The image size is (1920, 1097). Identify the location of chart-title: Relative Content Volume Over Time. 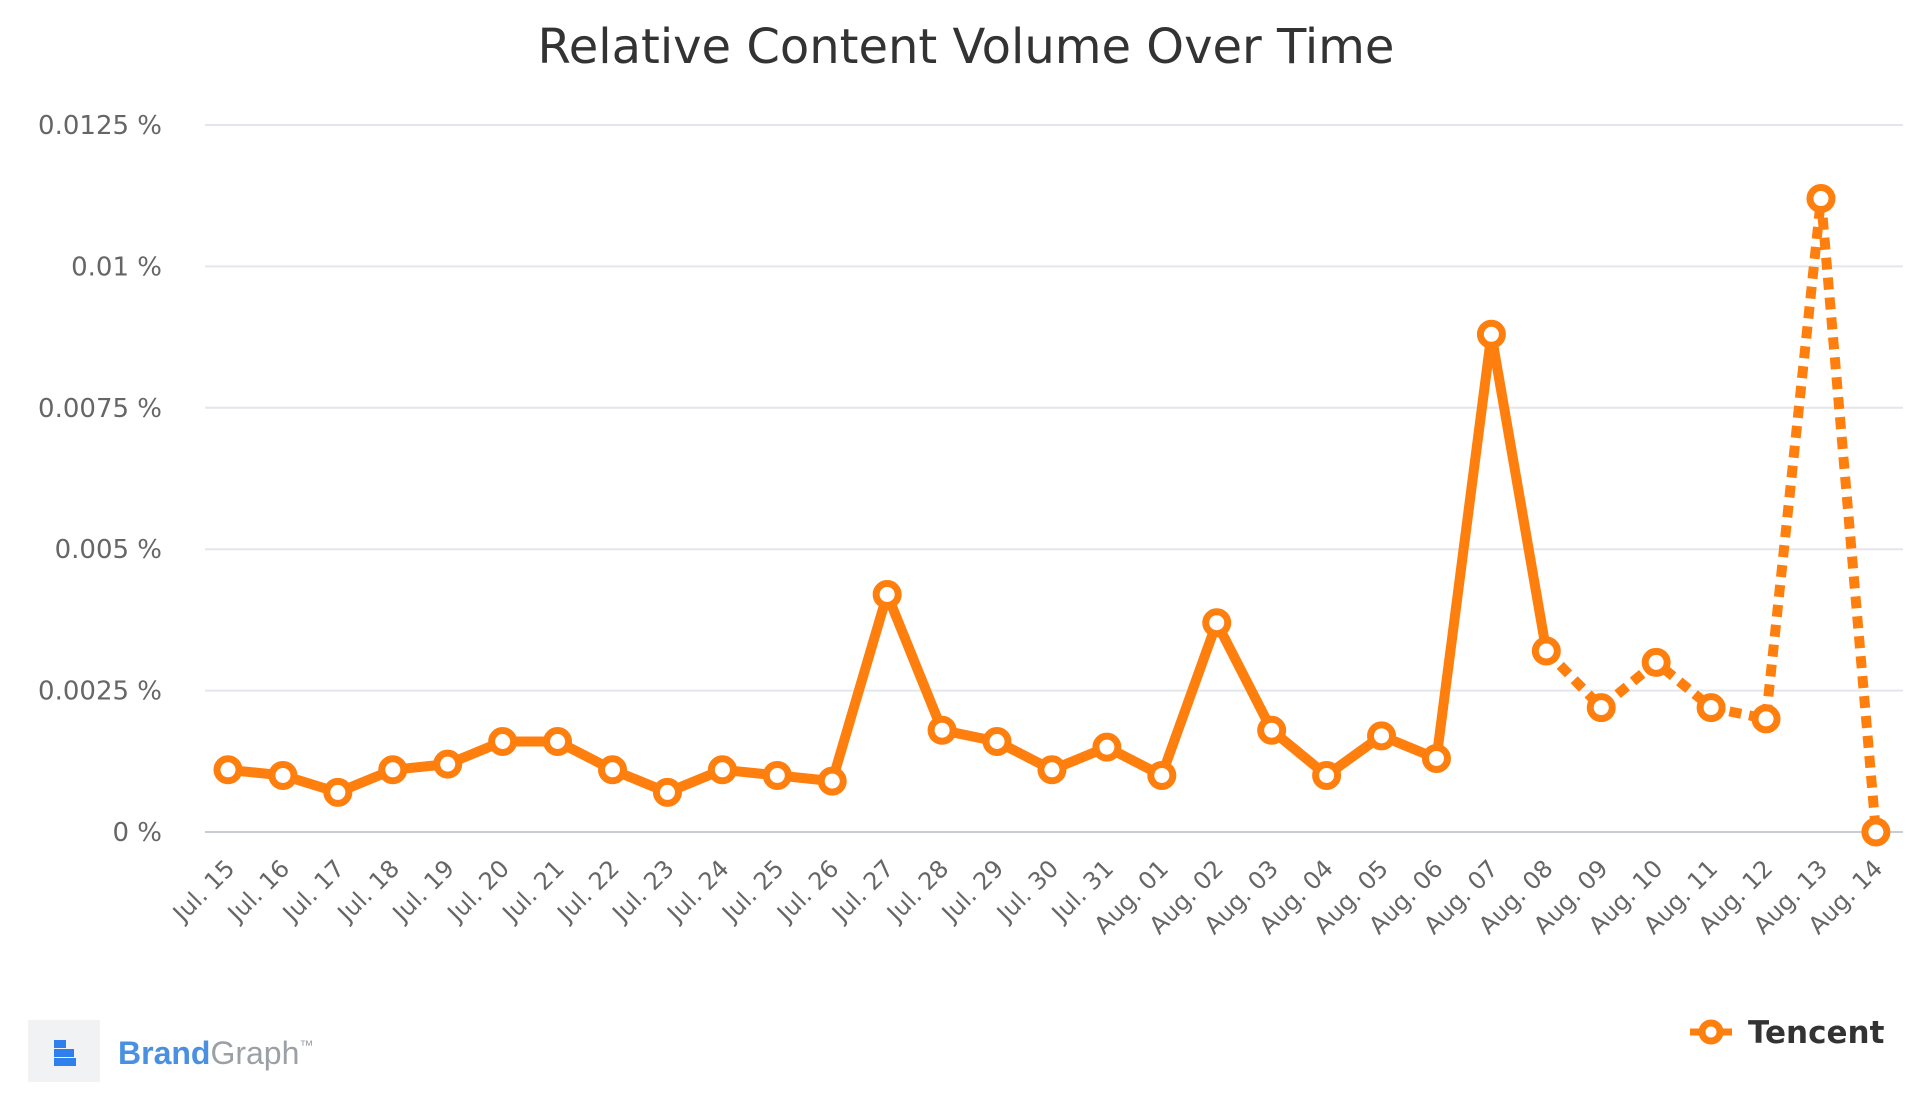
(966, 47).